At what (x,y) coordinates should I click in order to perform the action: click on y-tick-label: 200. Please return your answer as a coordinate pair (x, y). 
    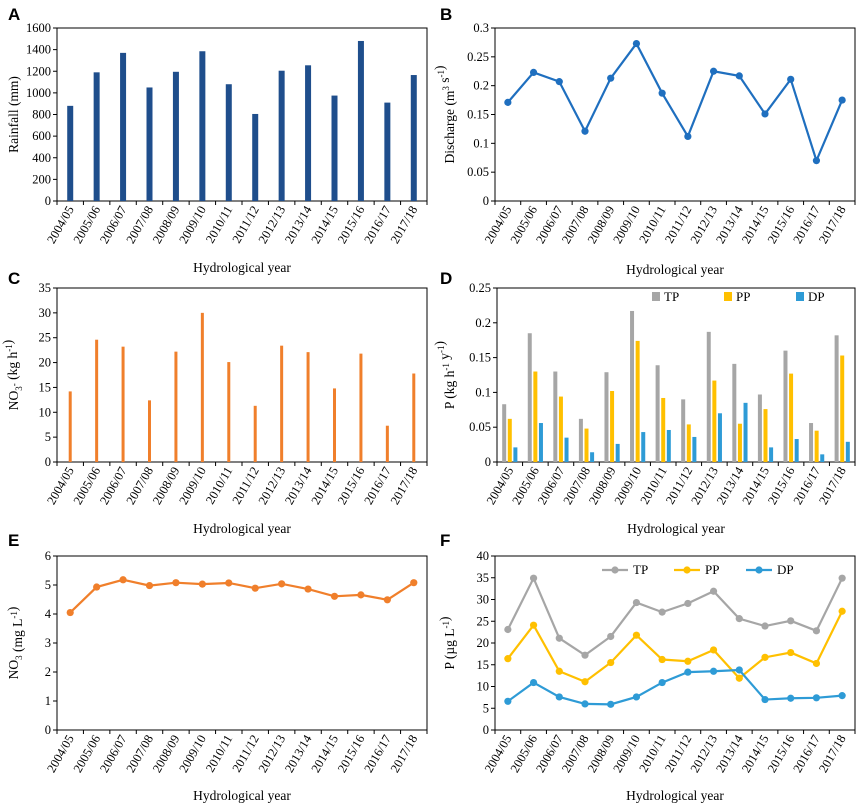
    Looking at the image, I should click on (41, 179).